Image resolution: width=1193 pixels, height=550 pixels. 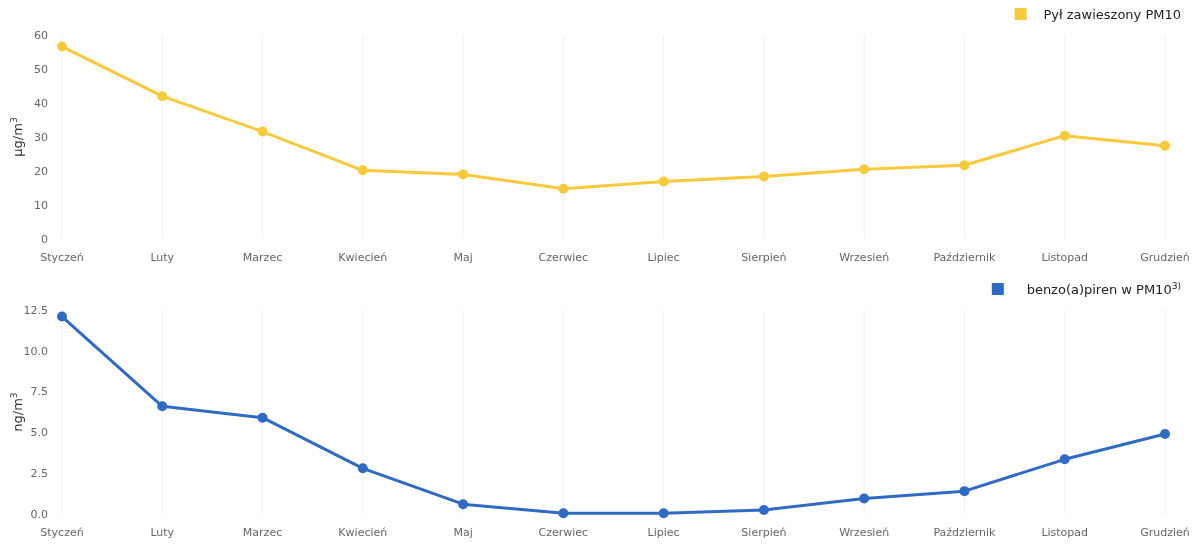 What do you see at coordinates (39, 433) in the screenshot?
I see `y-tick-label: 5.0` at bounding box center [39, 433].